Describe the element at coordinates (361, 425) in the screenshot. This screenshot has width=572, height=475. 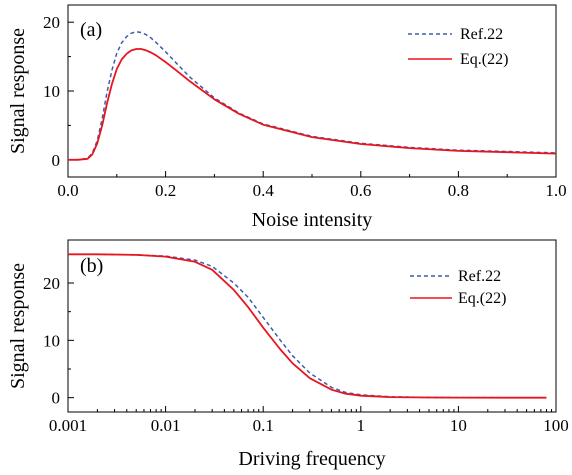
I see `x-tick-label: 1` at that location.